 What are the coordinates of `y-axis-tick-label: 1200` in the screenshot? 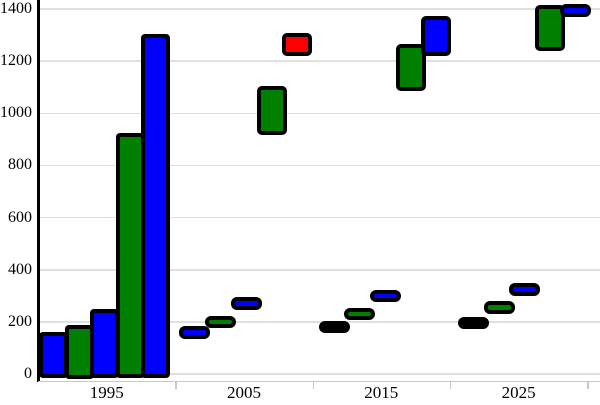 It's located at (16, 61).